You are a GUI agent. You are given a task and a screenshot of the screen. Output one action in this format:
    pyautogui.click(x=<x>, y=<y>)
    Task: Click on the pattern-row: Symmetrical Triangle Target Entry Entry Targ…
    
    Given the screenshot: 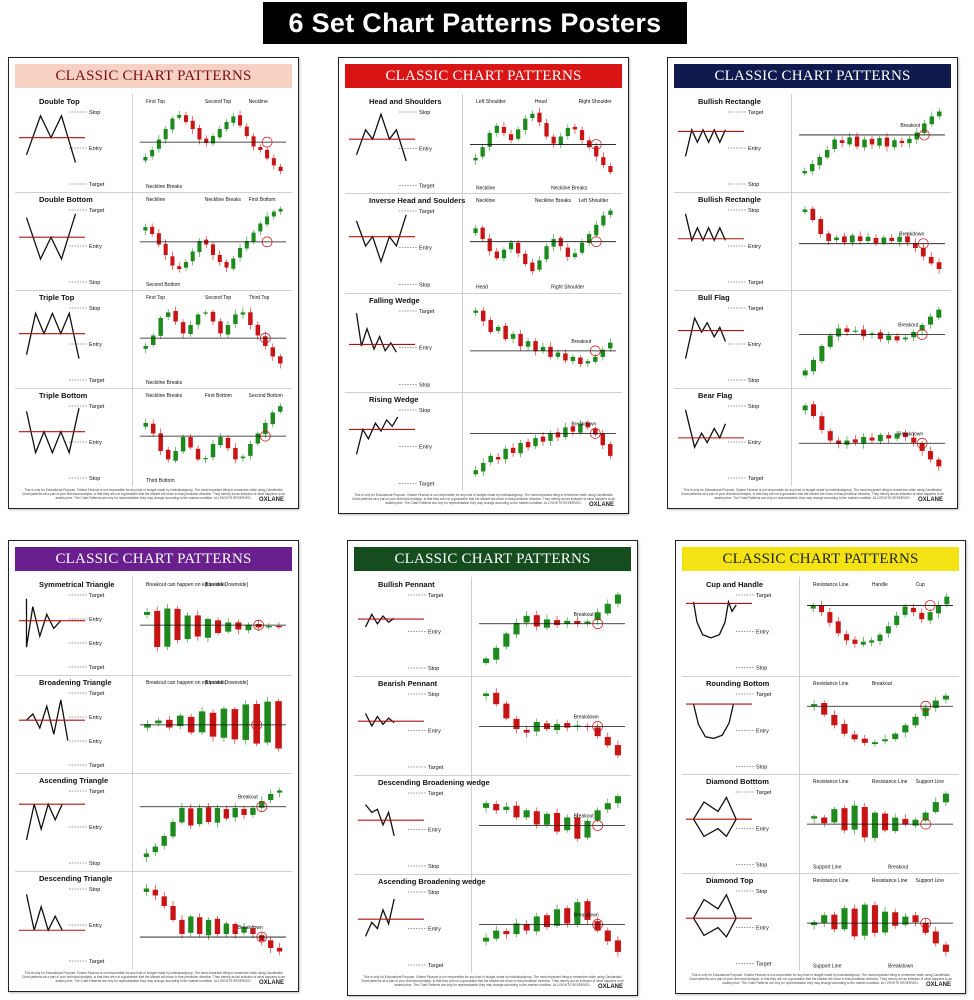 What is the action you would take?
    pyautogui.click(x=153, y=626)
    